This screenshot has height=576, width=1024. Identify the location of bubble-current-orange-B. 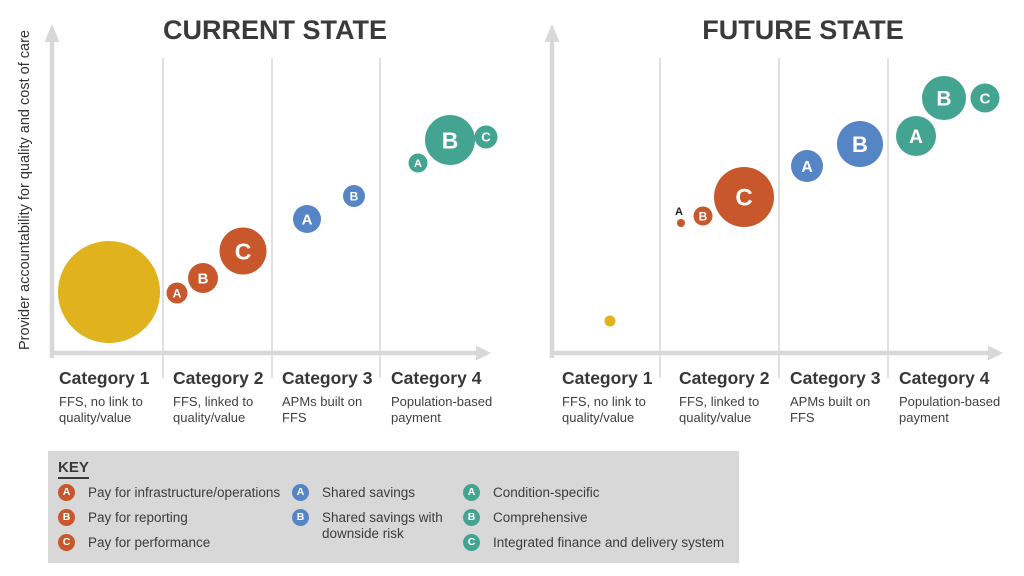
(203, 278).